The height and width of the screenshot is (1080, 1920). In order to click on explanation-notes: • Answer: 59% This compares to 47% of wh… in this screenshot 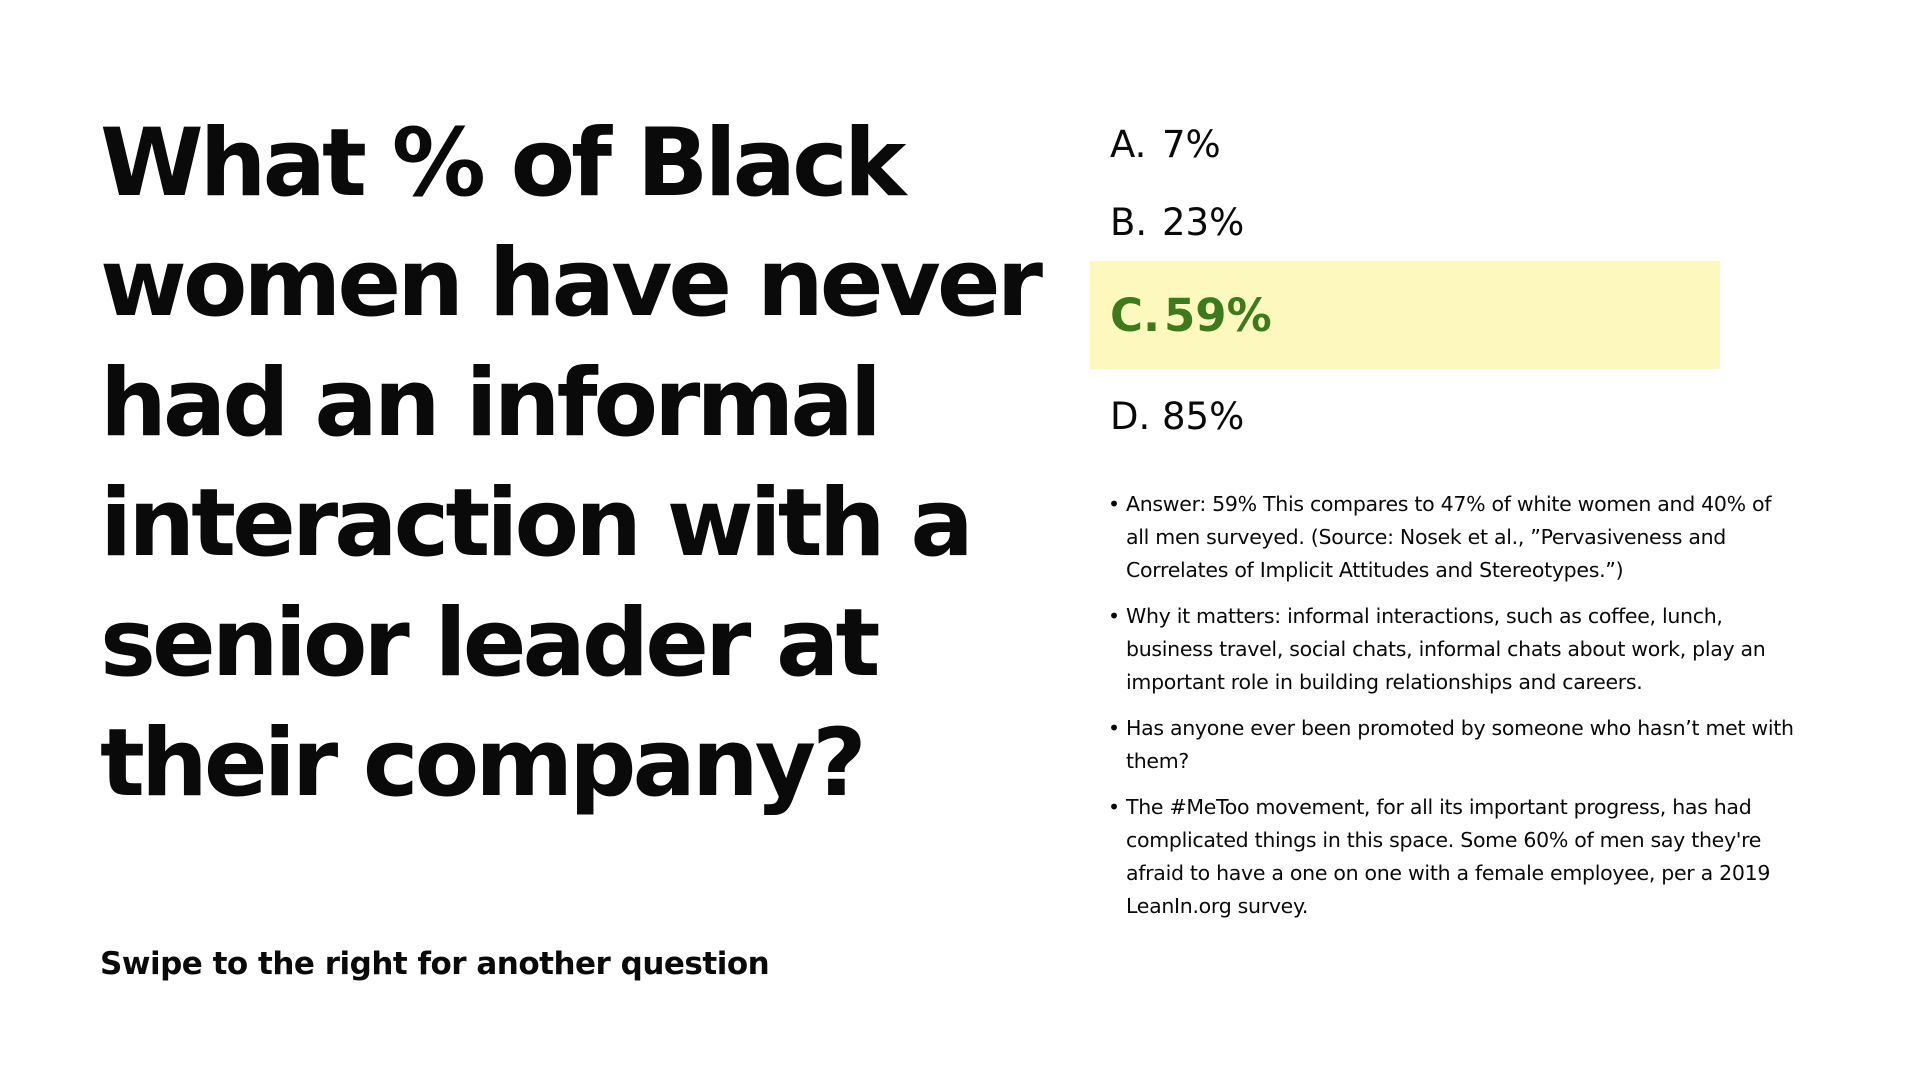, I will do `click(1453, 712)`.